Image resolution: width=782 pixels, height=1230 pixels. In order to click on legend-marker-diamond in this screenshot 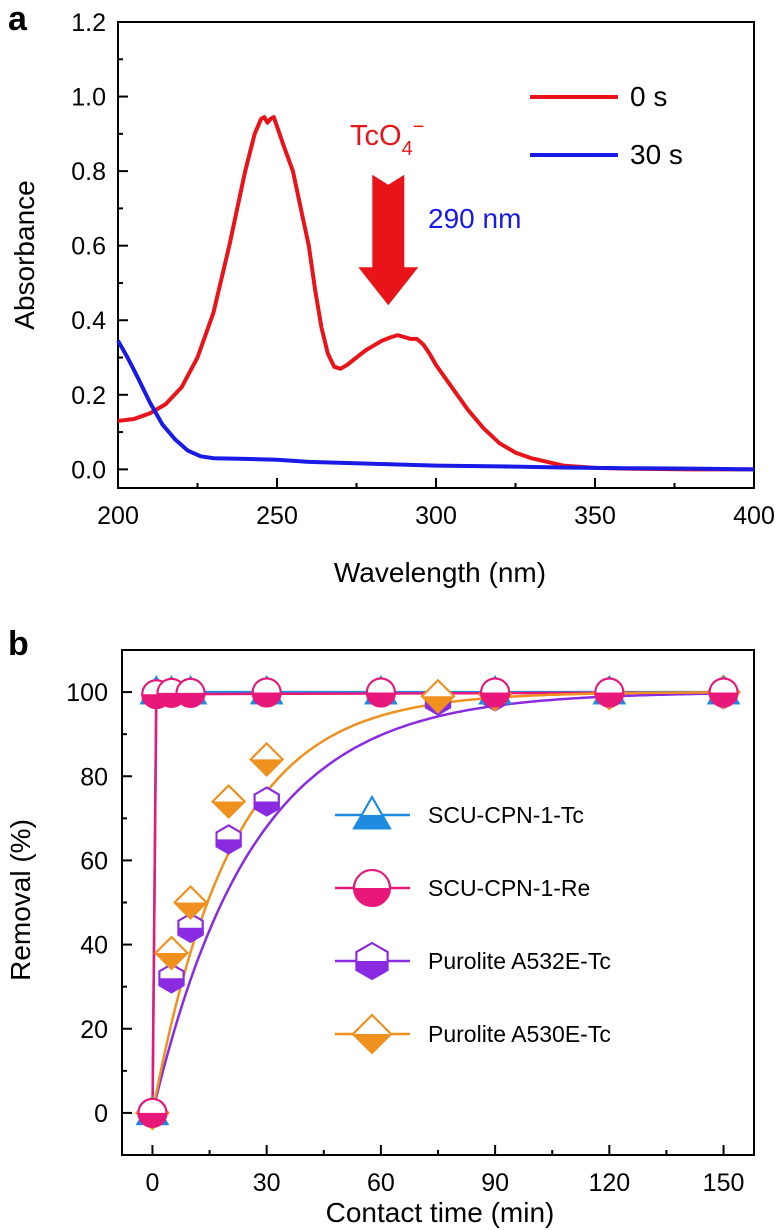, I will do `click(372, 1034)`.